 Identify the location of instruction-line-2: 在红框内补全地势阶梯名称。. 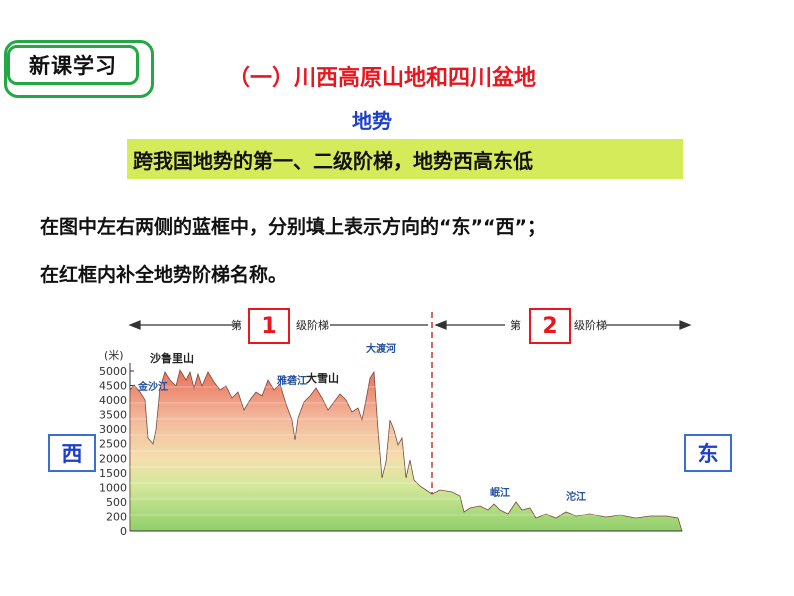
(164, 275).